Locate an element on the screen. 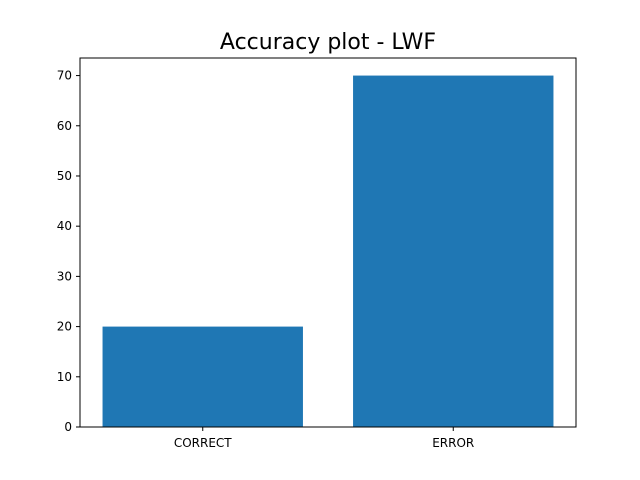 This screenshot has height=480, width=640. x-tick-label: CORRECT is located at coordinates (203, 443).